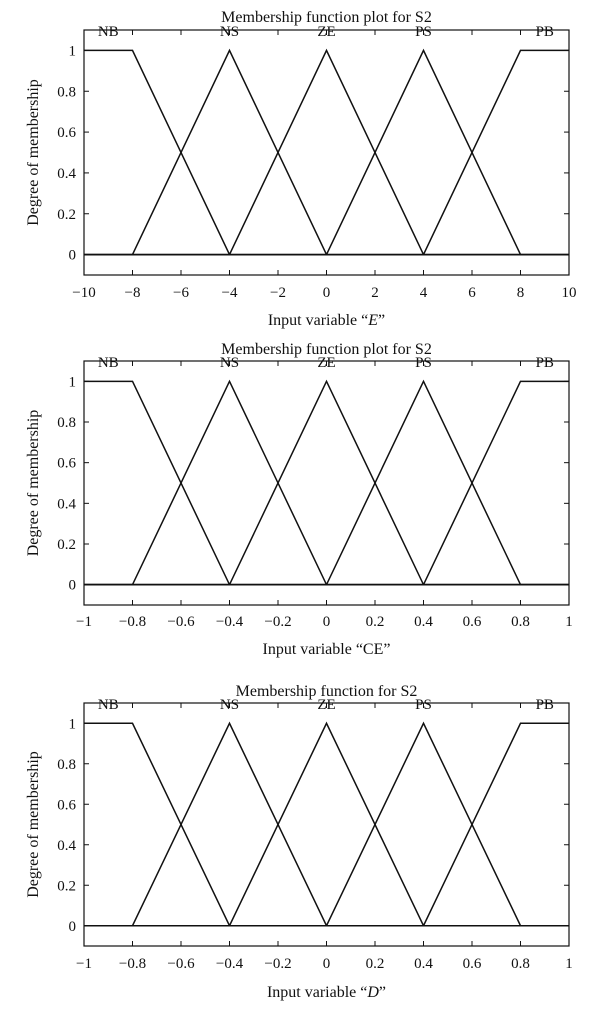 This screenshot has height=1016, width=600. I want to click on x-axis-label-variable: D, so click(372, 992).